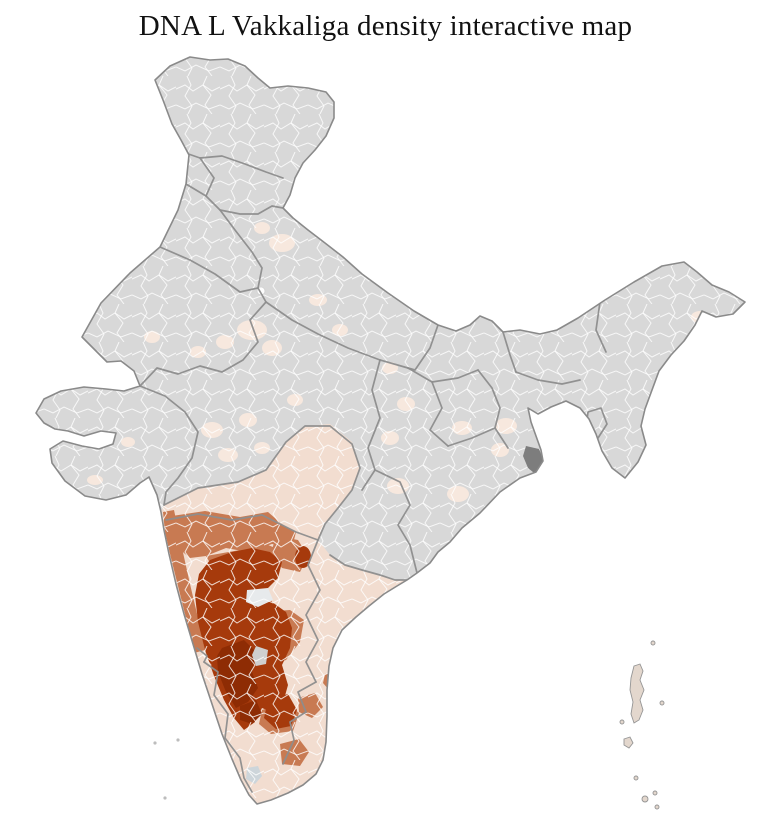  I want to click on lakshadweep-islands, so click(166, 769).